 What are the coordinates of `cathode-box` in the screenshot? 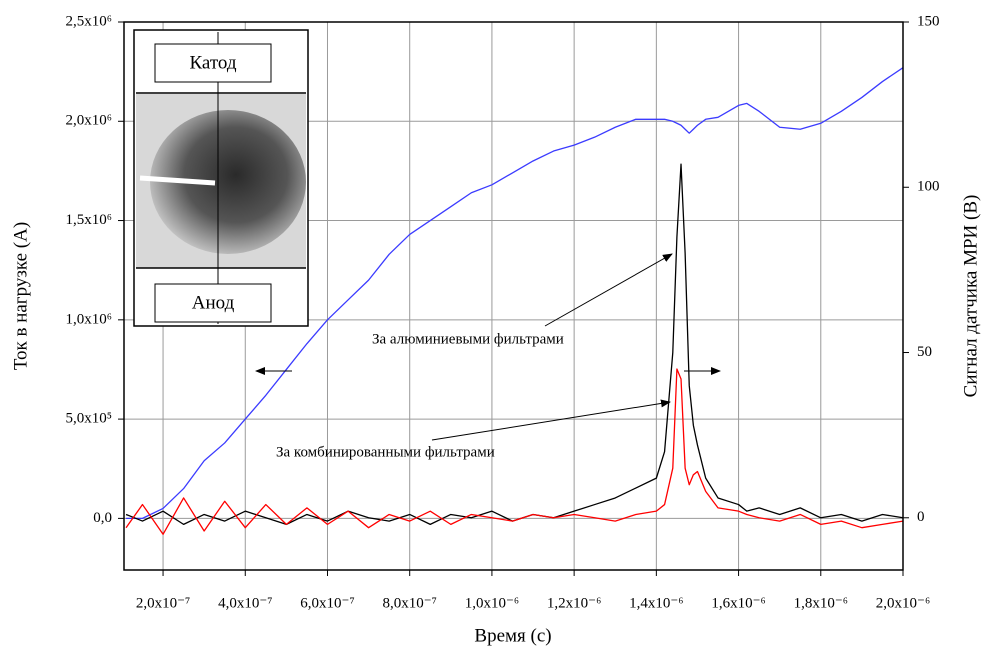 It's located at (213, 63).